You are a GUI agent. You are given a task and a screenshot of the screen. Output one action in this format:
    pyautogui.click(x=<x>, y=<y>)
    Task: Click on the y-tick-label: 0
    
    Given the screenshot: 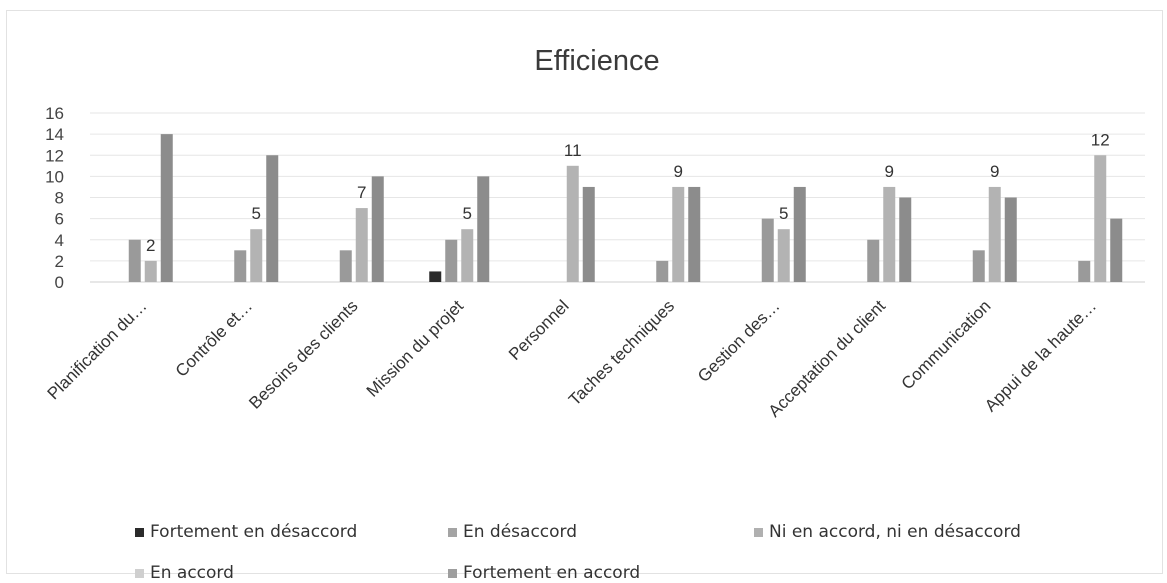 What is the action you would take?
    pyautogui.click(x=59, y=282)
    